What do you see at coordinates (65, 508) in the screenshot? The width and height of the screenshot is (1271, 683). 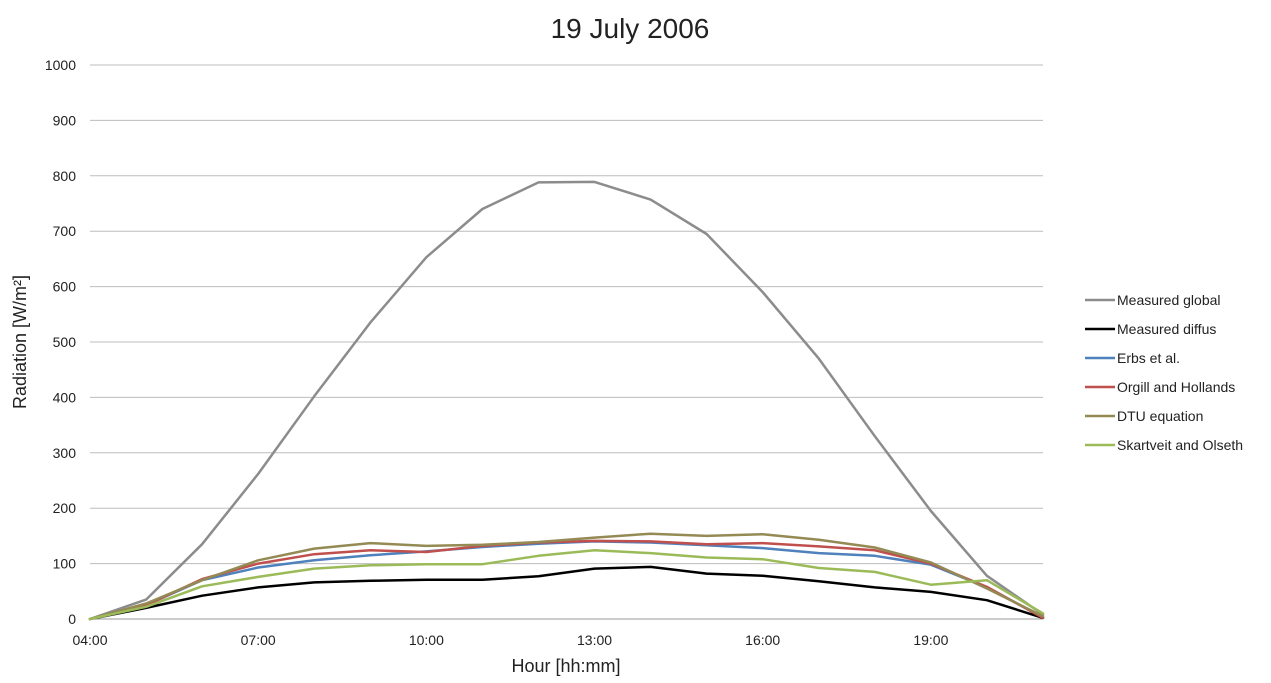 I see `y-tick-label: 200` at bounding box center [65, 508].